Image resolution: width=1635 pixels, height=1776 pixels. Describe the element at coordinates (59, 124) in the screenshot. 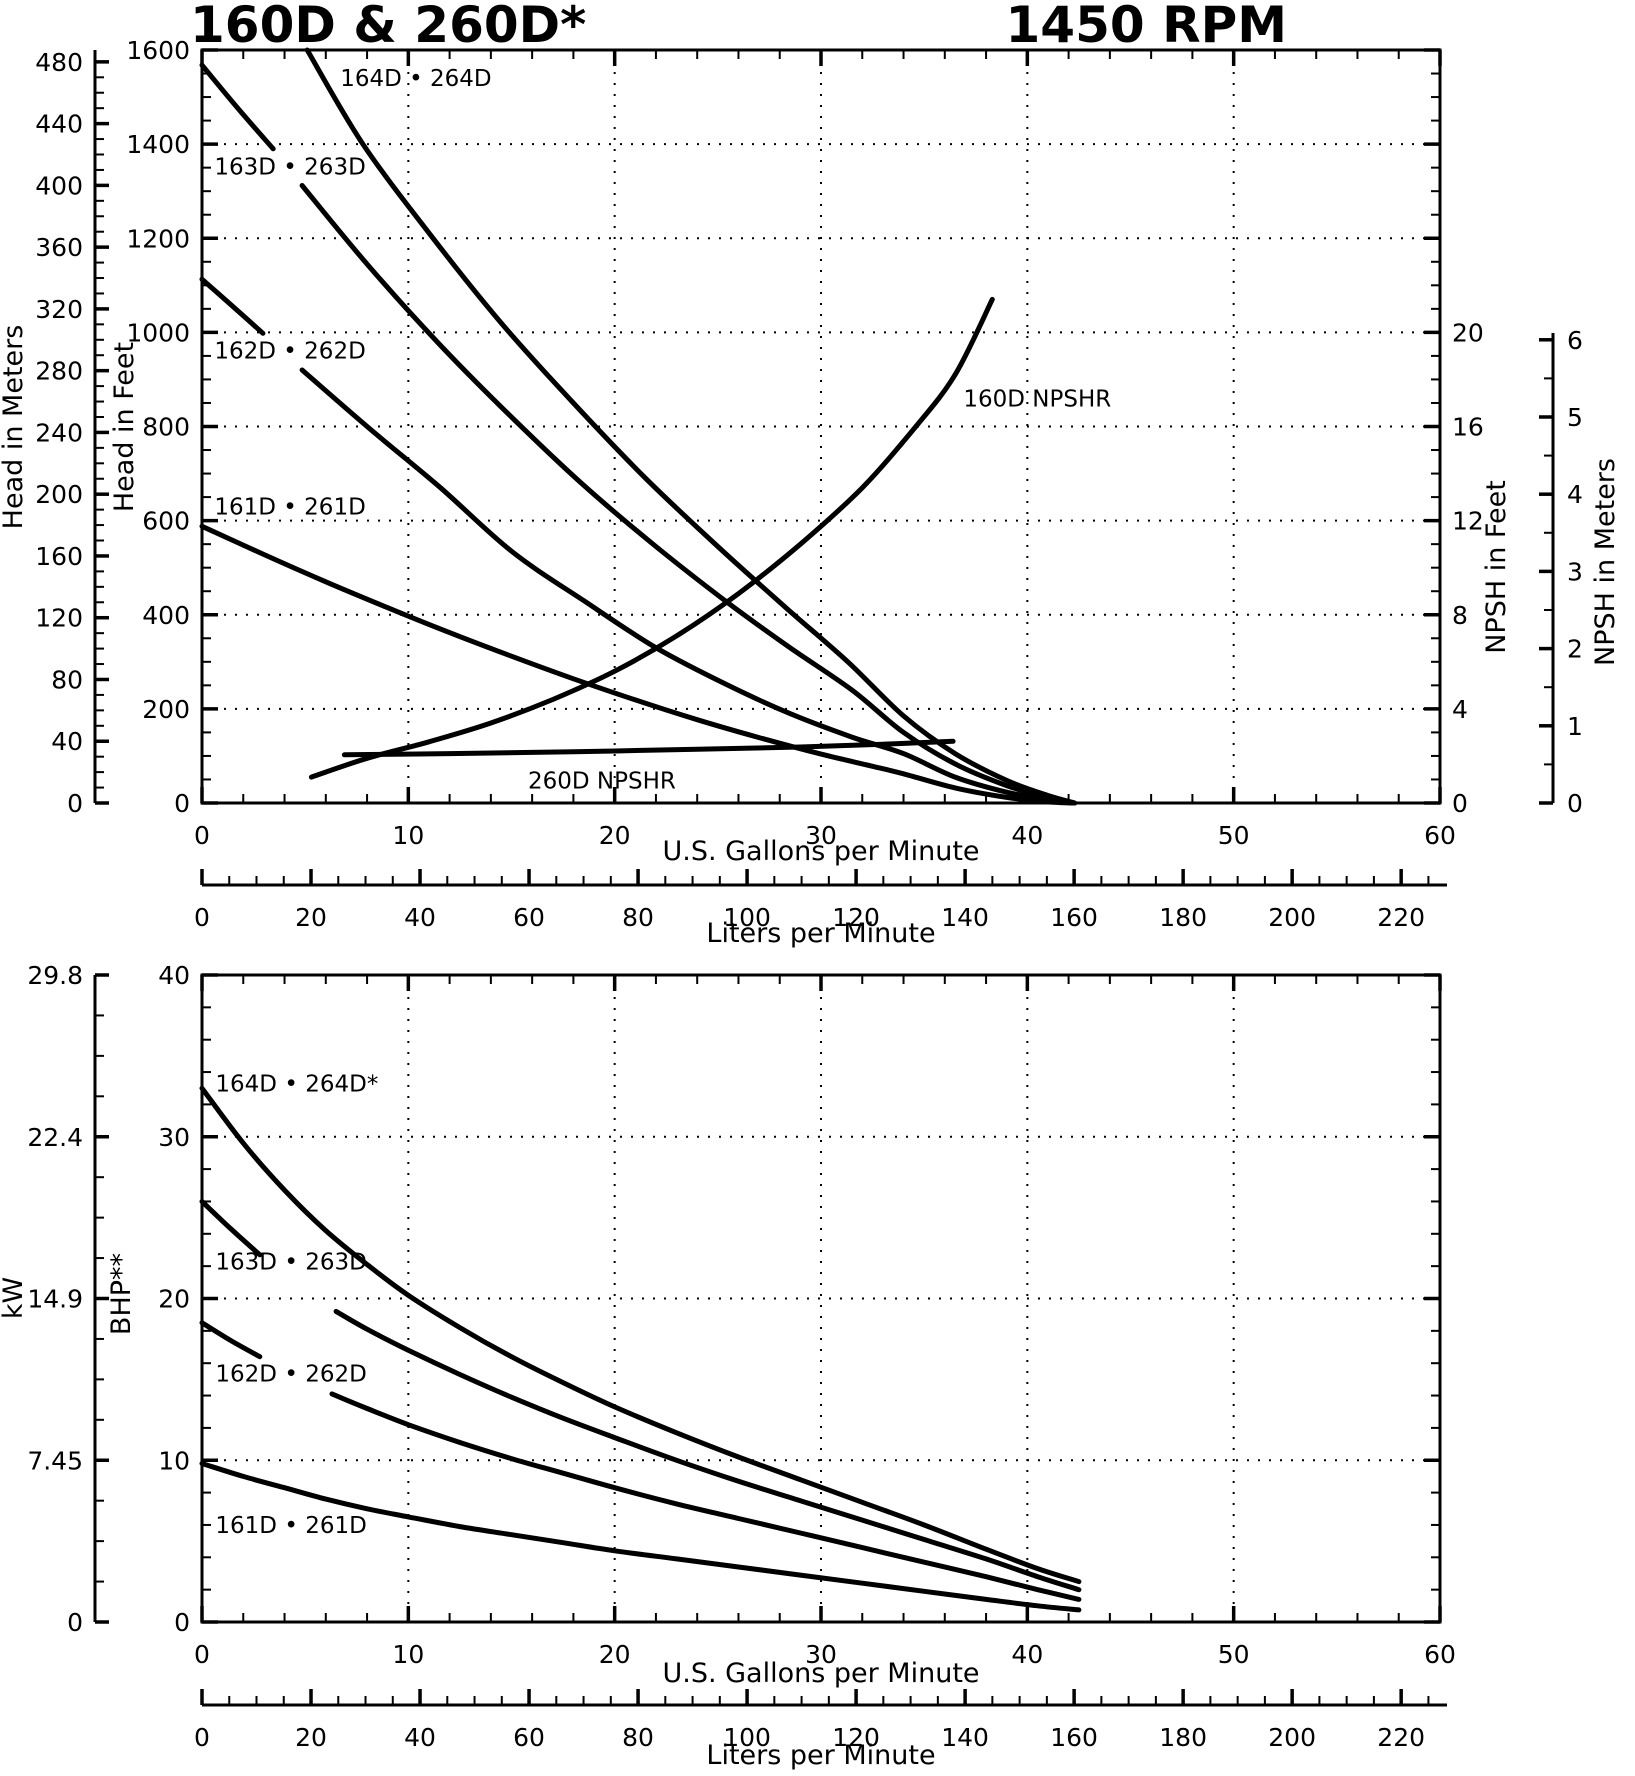

I see `chart-text: 440` at that location.